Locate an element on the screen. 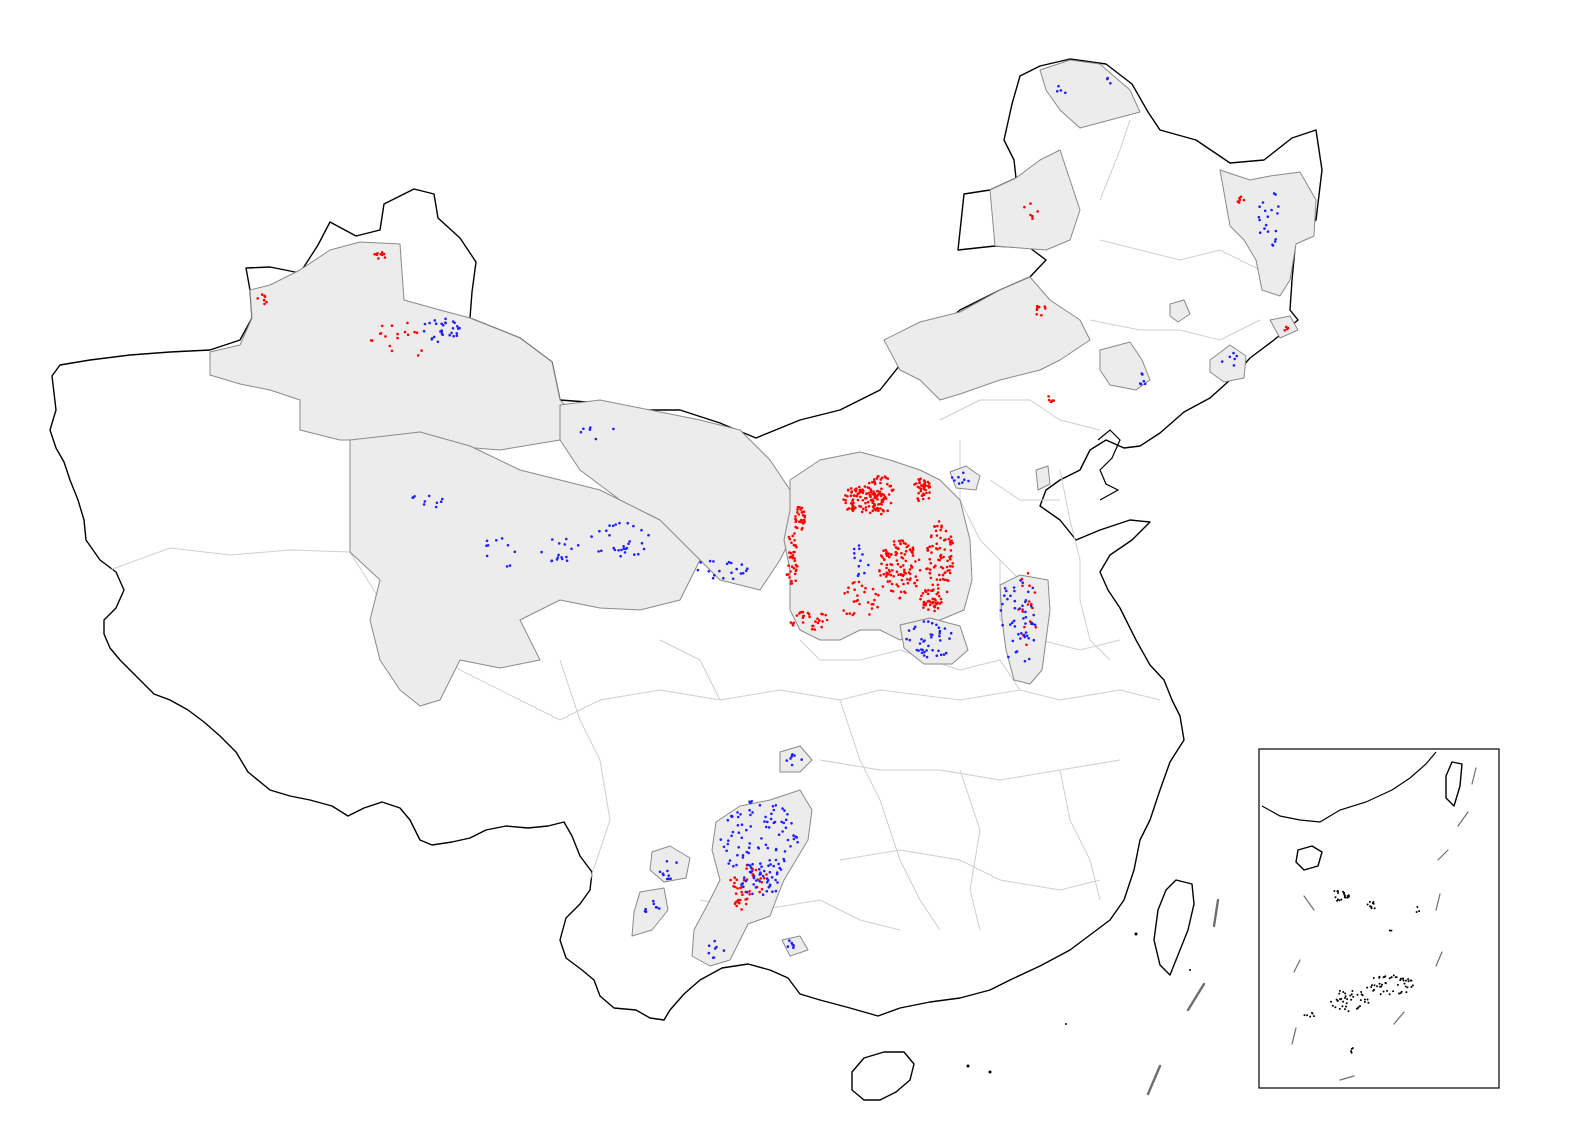 The width and height of the screenshot is (1570, 1121). region-xinjiang-south is located at coordinates (525, 569).